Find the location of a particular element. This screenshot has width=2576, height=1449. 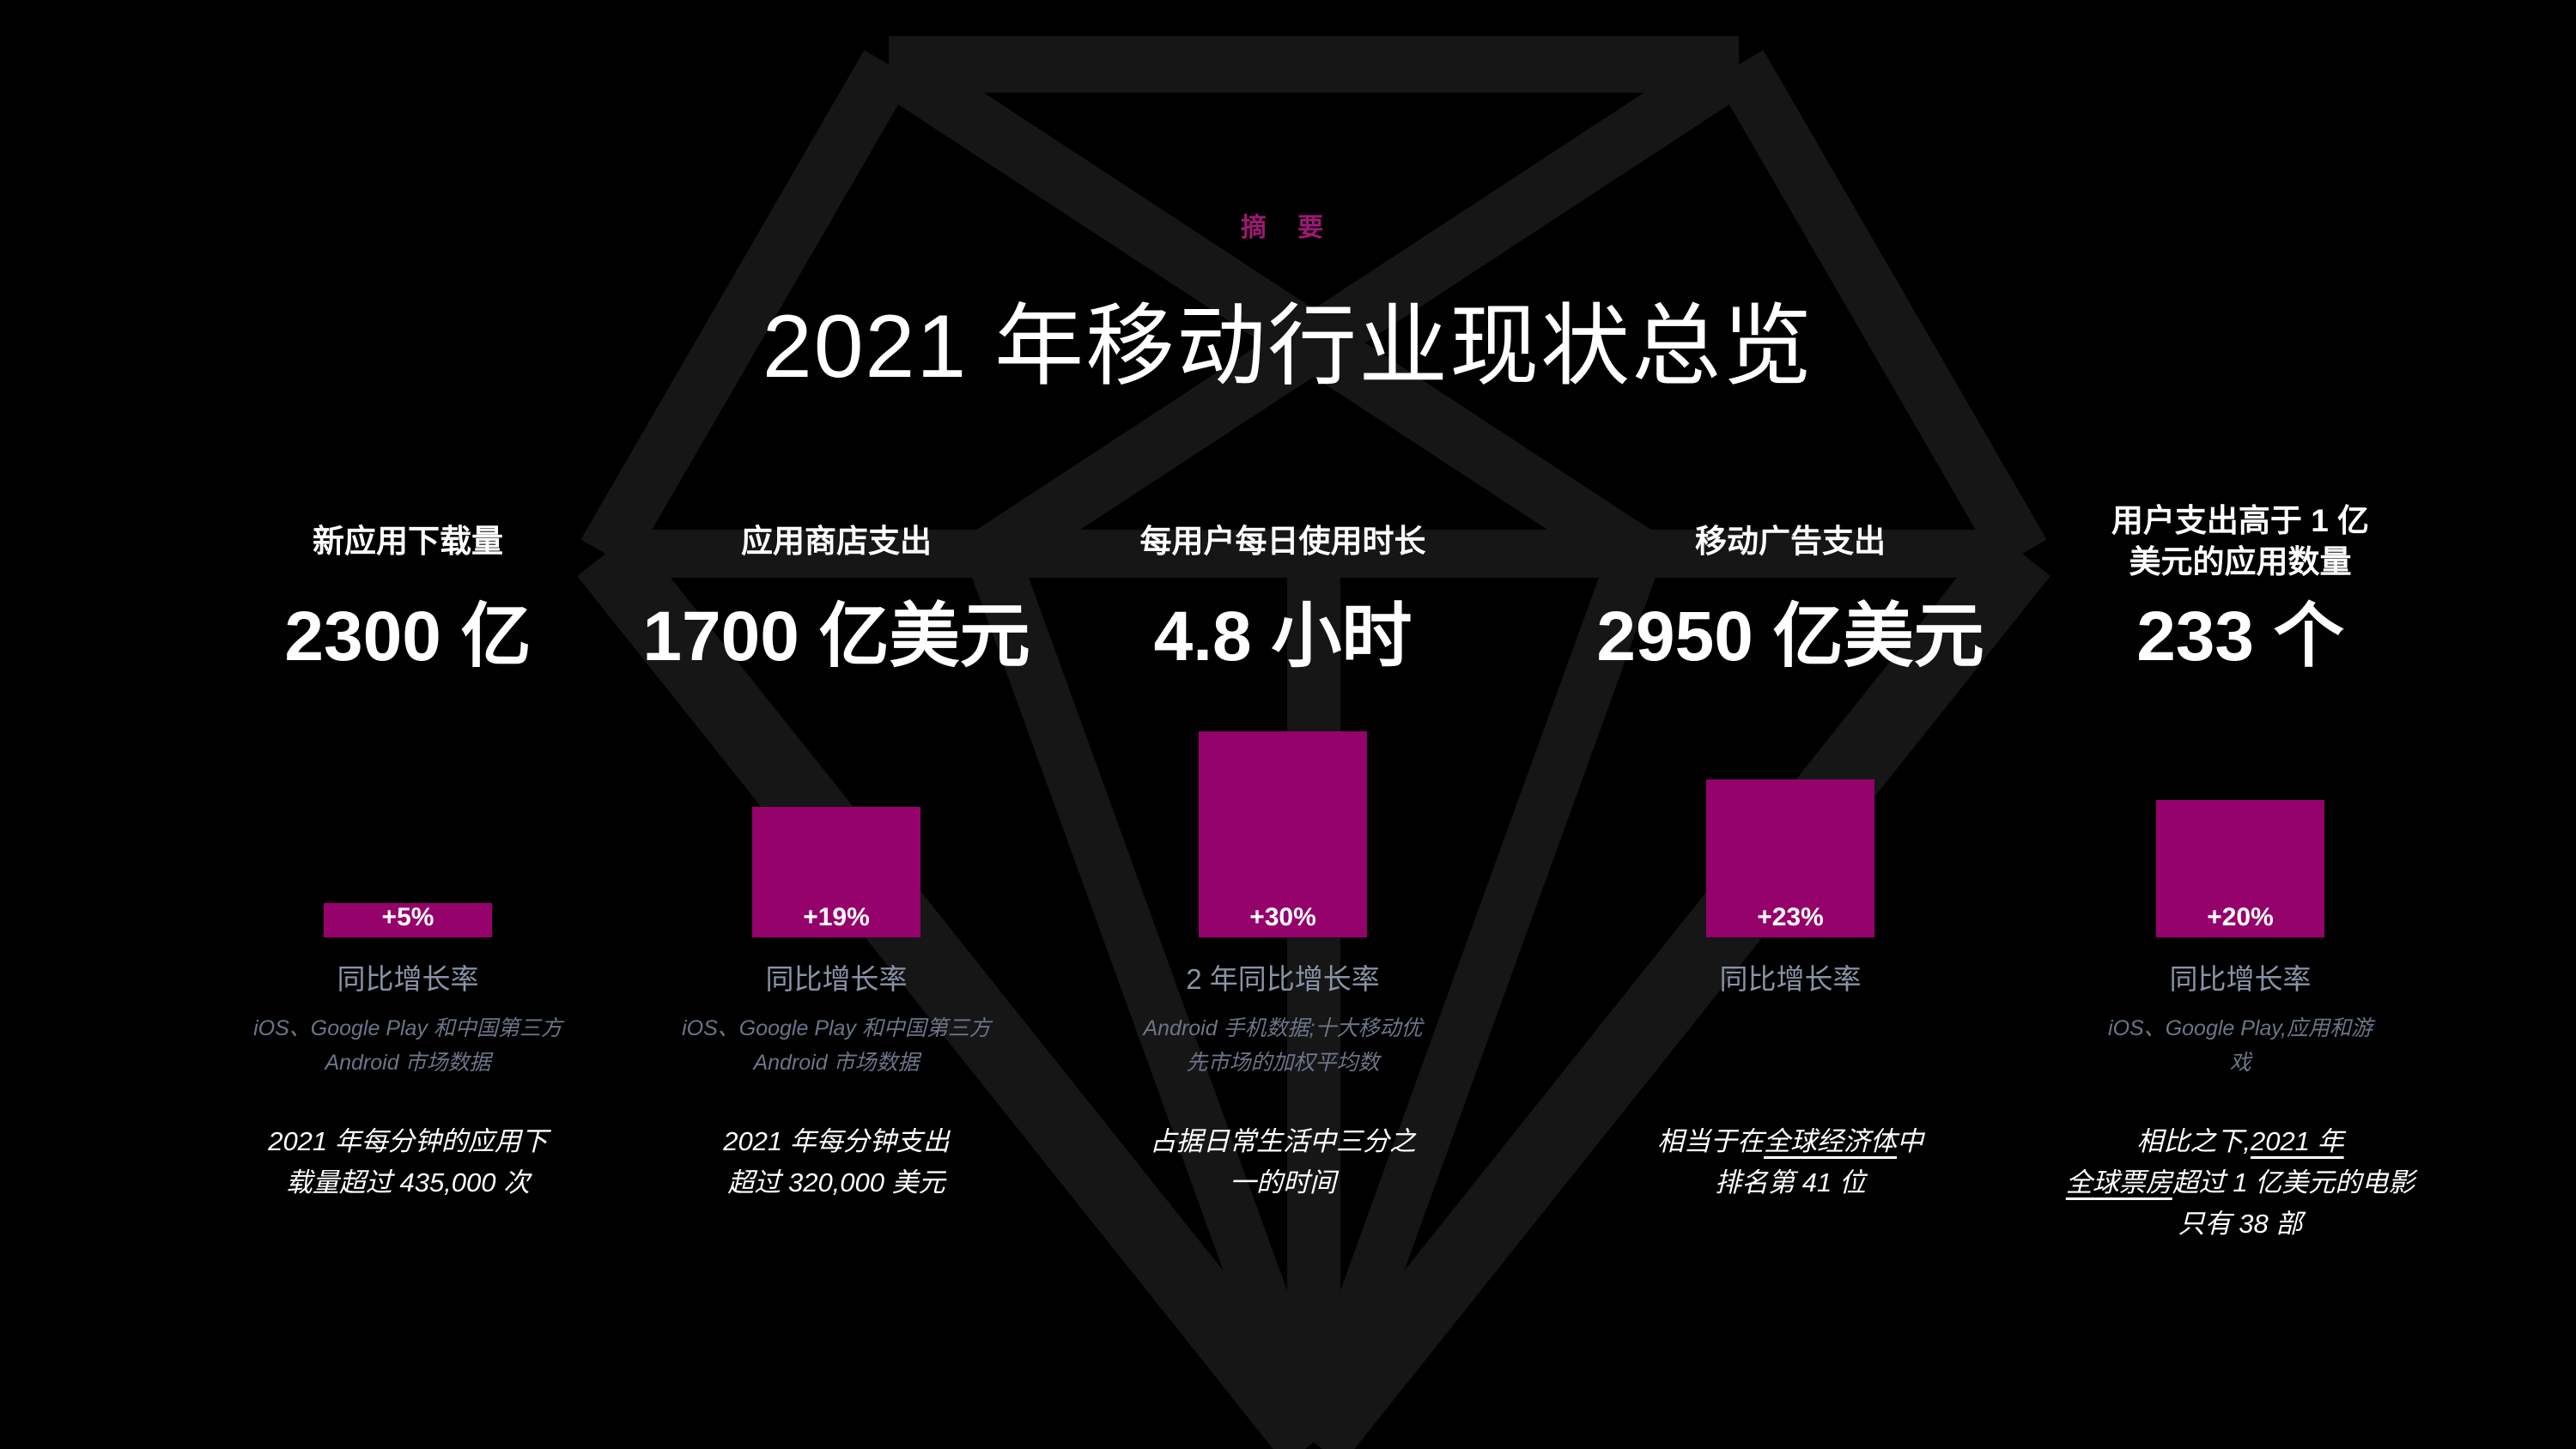

growth-bar-label: +30% is located at coordinates (1283, 917).